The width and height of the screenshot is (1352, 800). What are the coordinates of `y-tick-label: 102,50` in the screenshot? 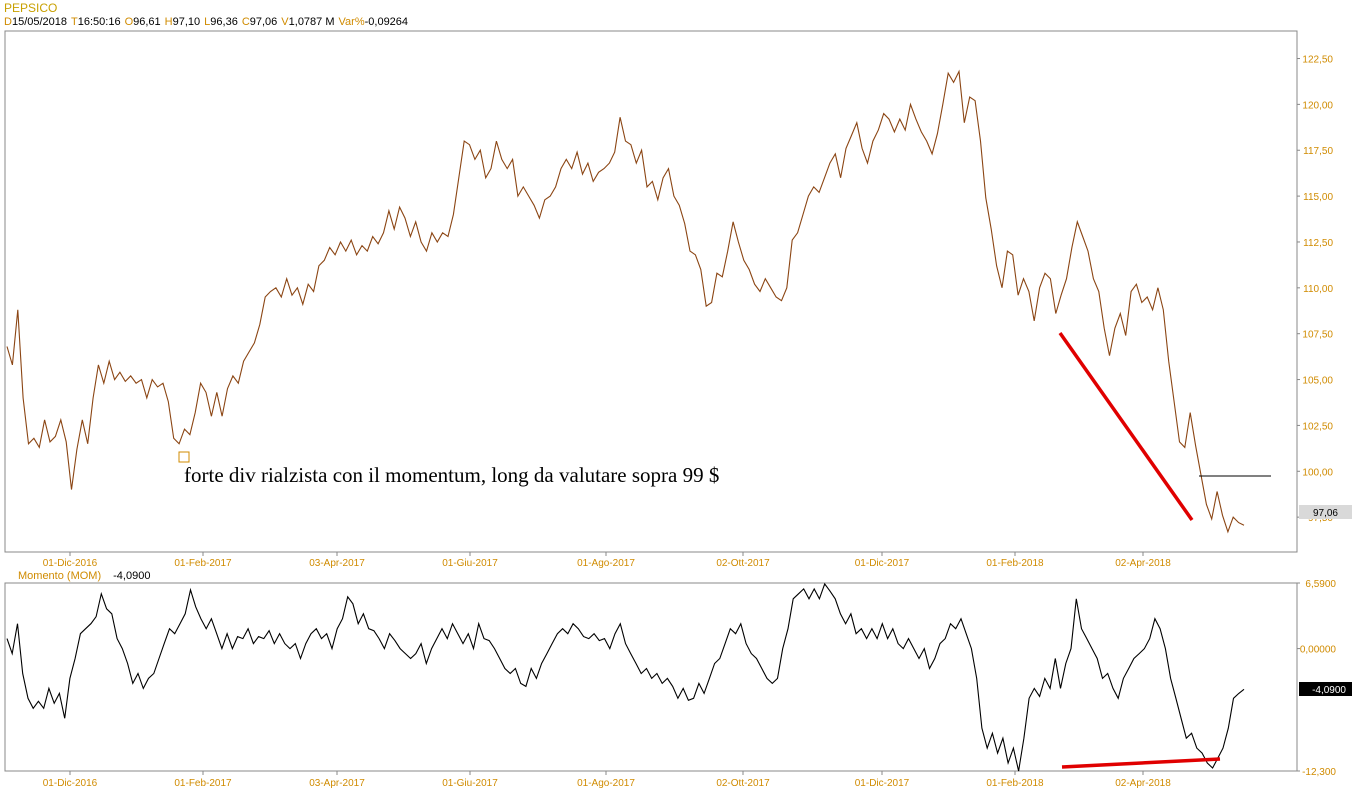 It's located at (1317, 426).